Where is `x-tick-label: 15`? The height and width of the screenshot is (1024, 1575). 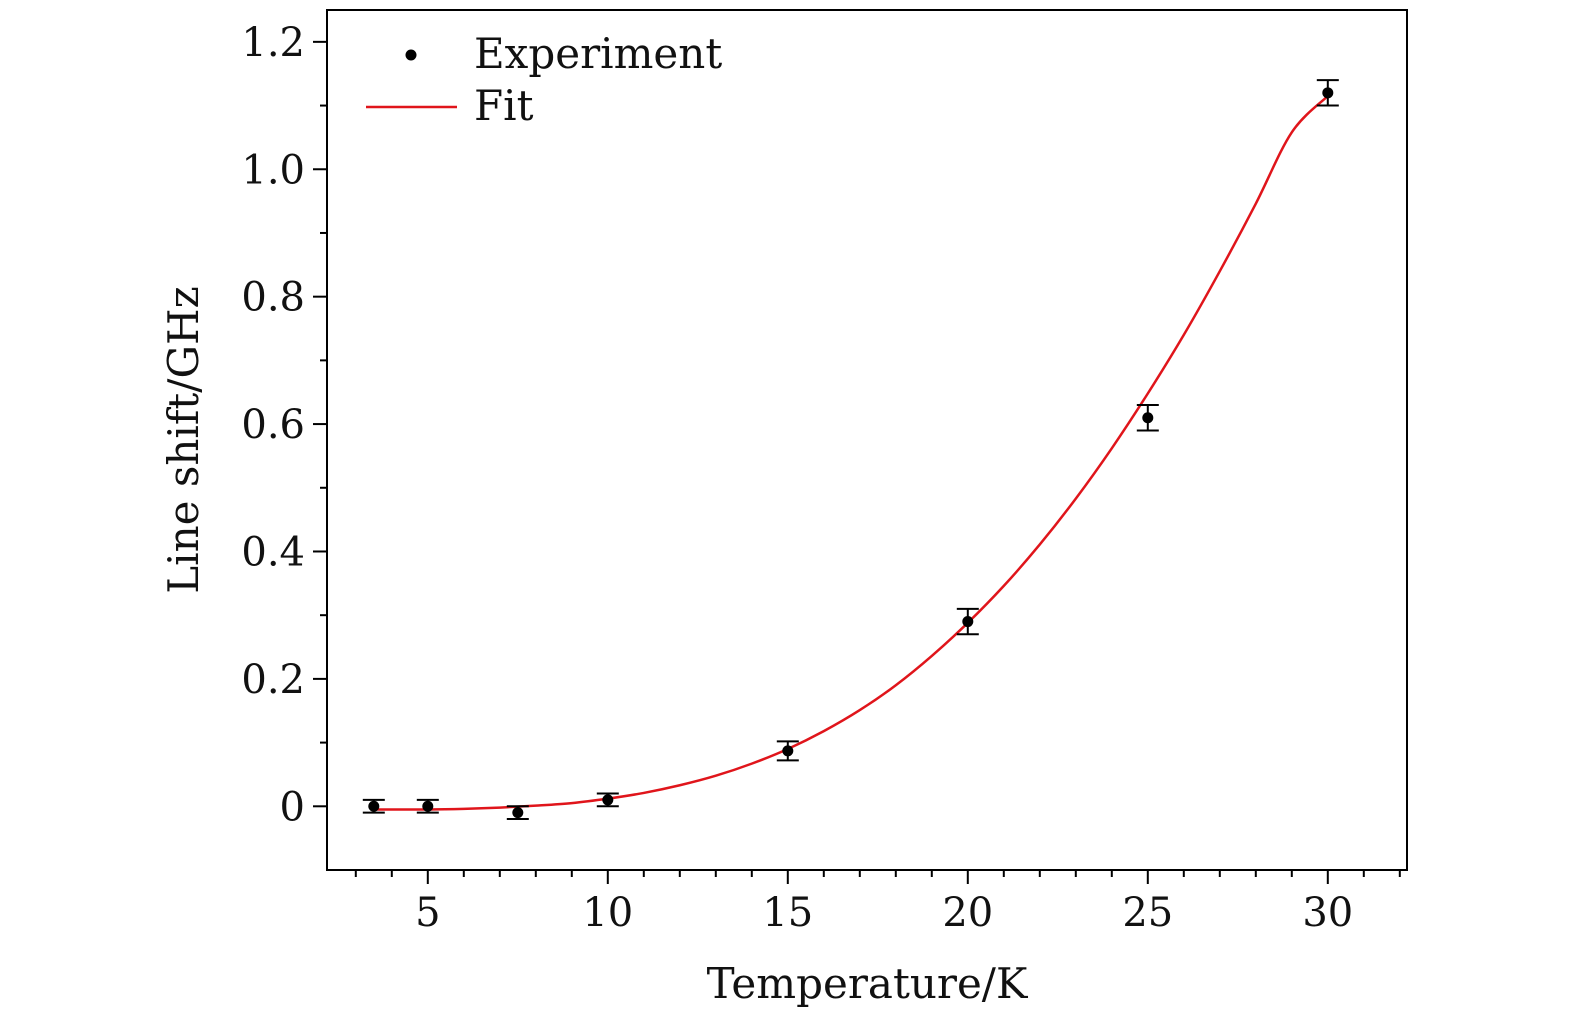
x-tick-label: 15 is located at coordinates (787, 913).